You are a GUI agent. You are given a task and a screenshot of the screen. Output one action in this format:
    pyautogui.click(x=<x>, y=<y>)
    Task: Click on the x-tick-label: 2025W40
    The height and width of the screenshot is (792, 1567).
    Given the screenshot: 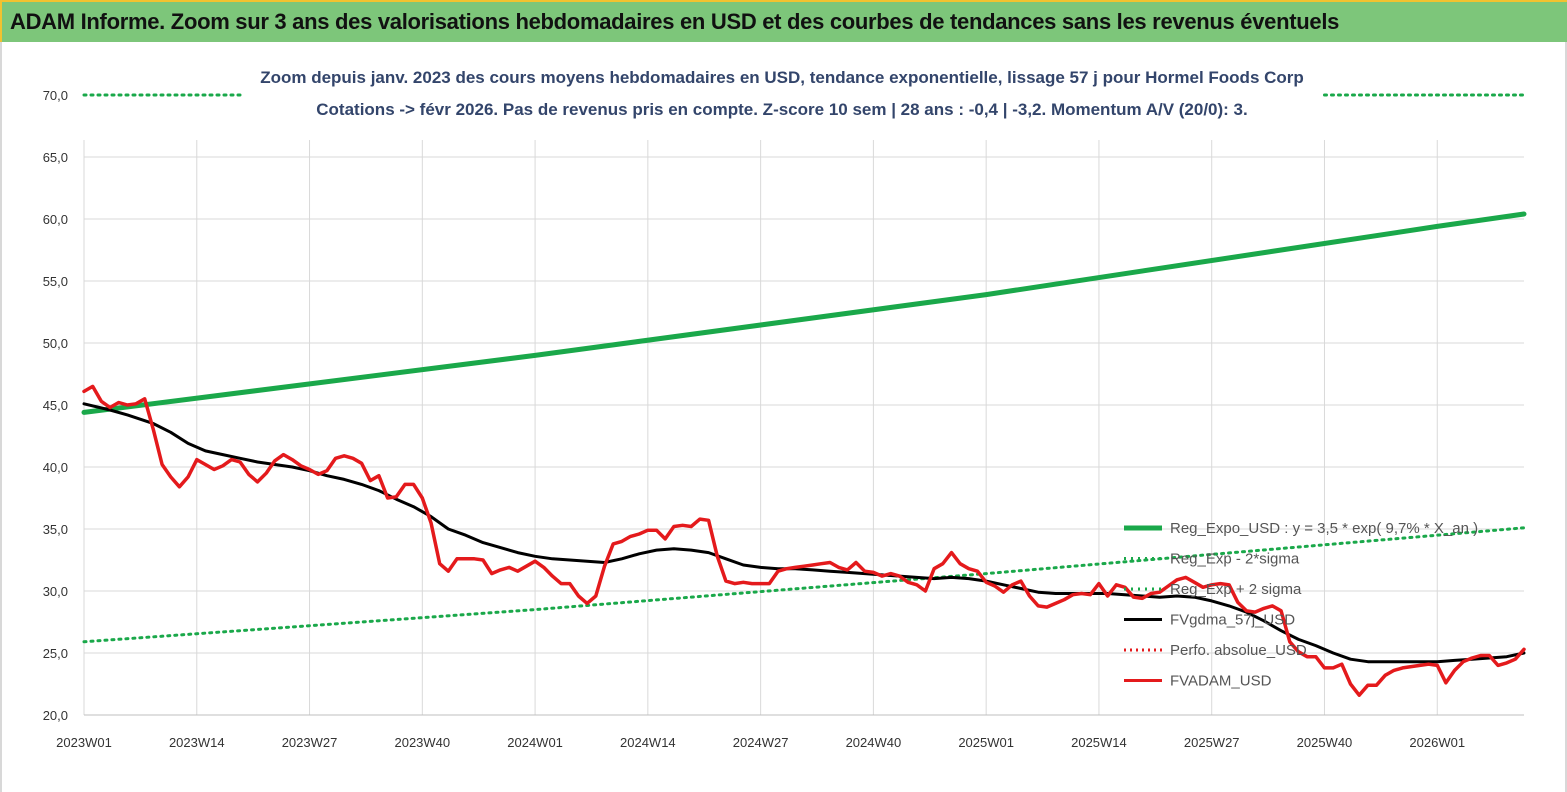 What is the action you would take?
    pyautogui.click(x=1325, y=742)
    